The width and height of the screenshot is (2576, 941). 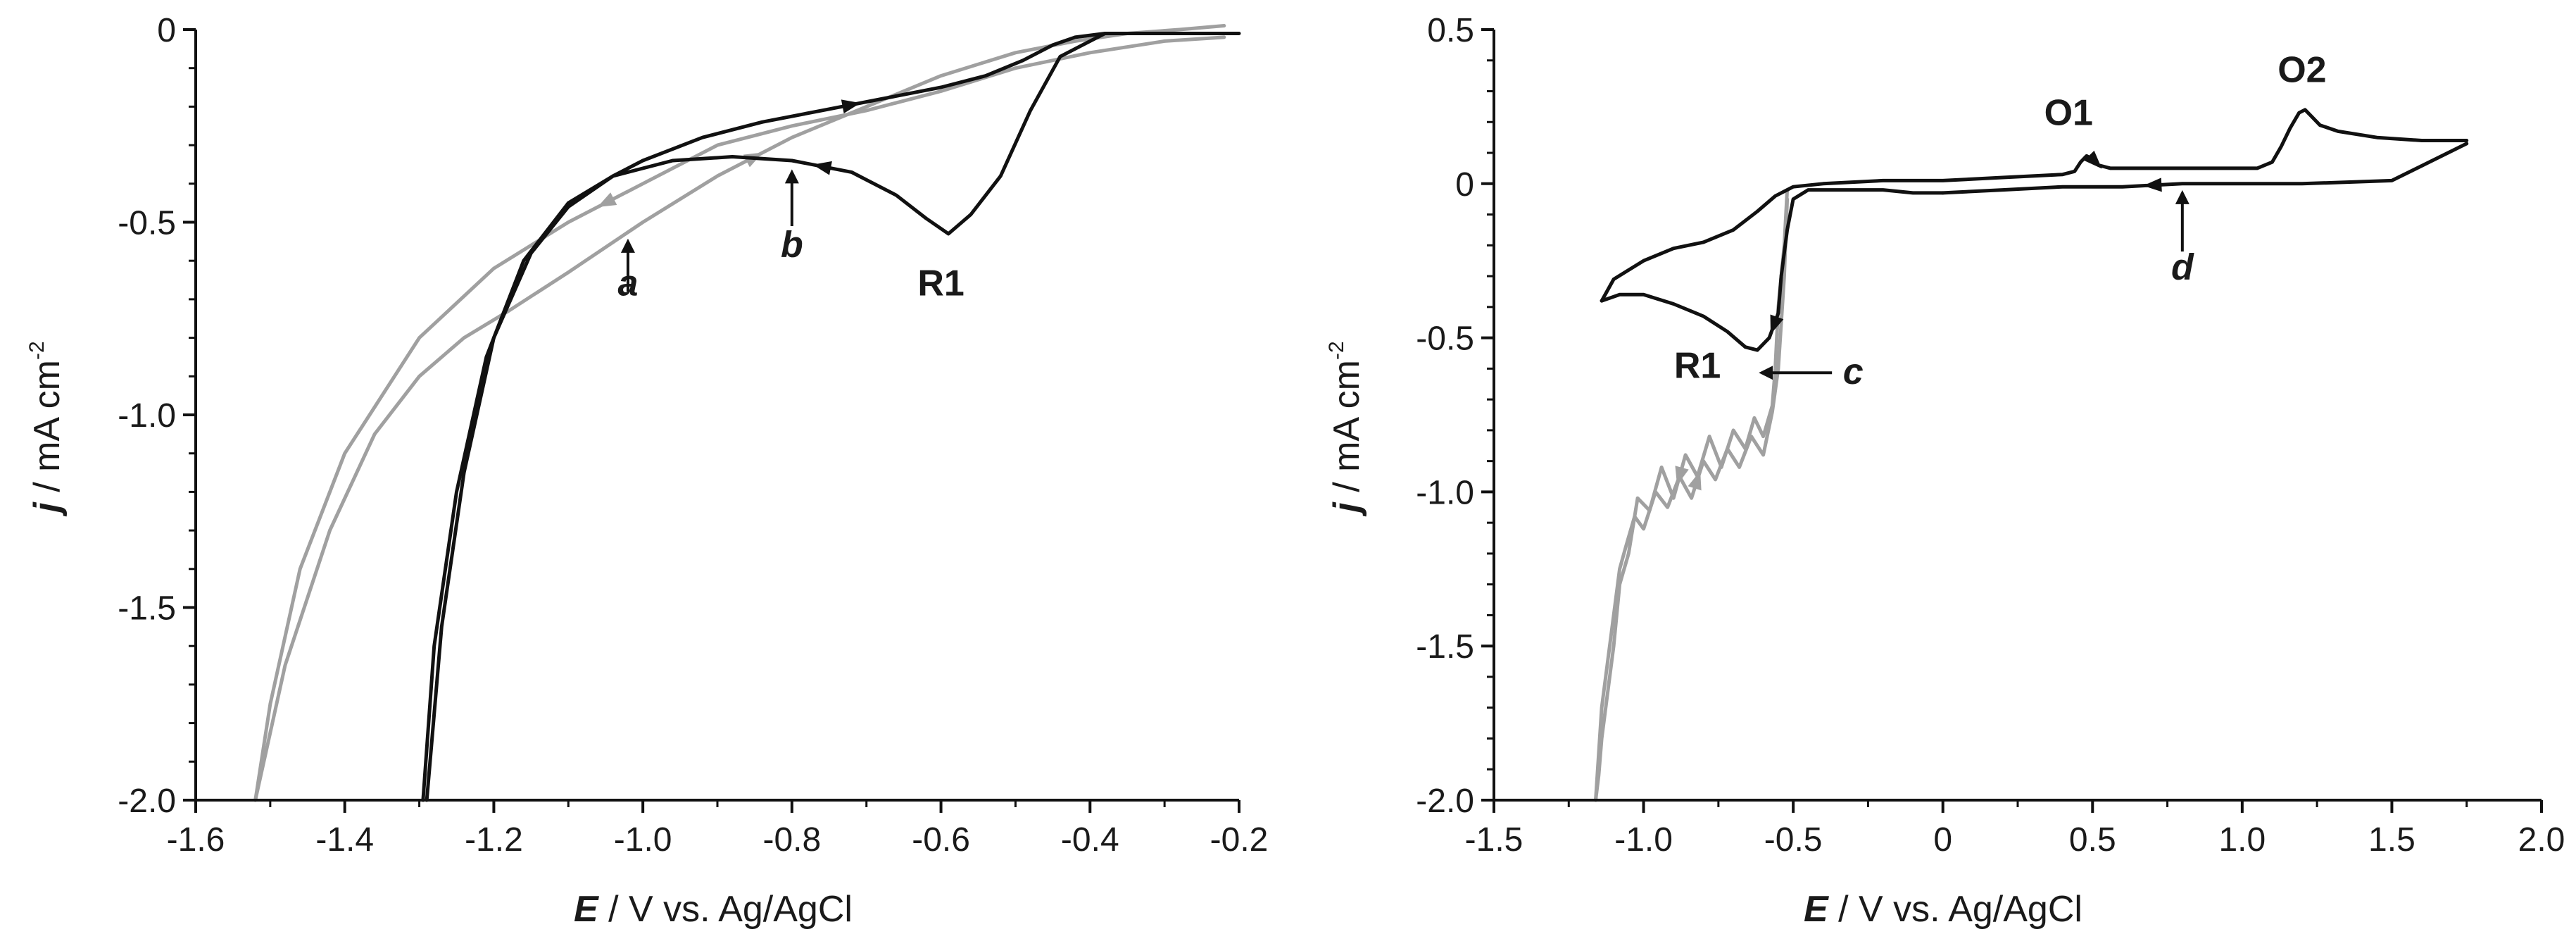 I want to click on x-tick-label: 0, so click(x=1942, y=840).